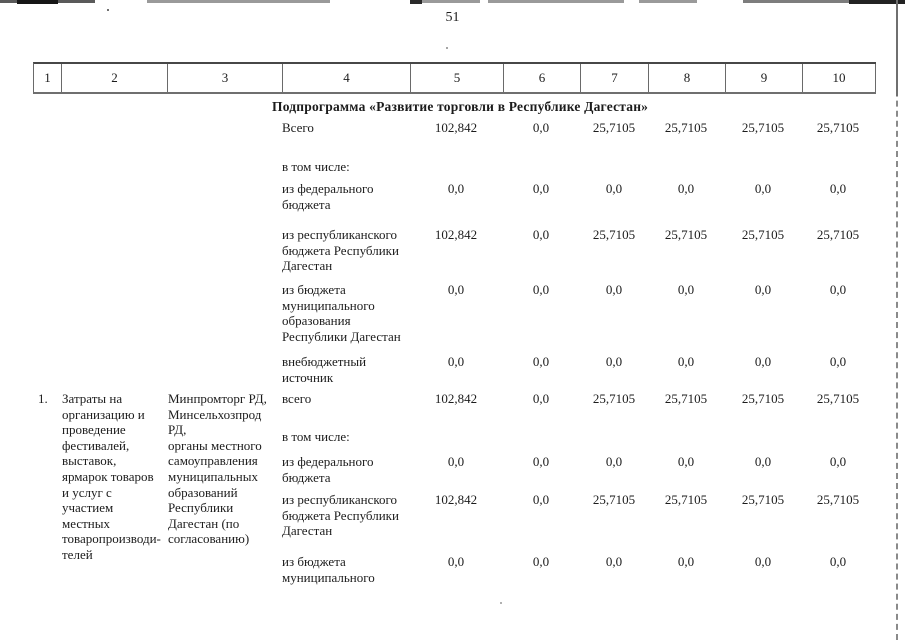  I want to click on row-label: внебюджетный источник, so click(324, 369).